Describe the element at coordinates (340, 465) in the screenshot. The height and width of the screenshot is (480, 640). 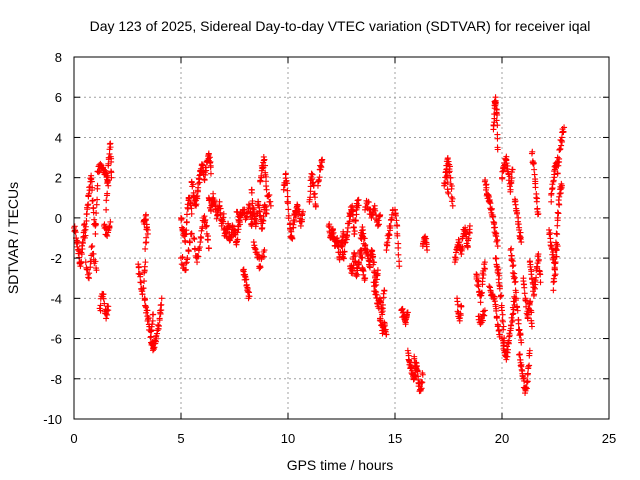
I see `x-axis-label: GPS time / hours` at that location.